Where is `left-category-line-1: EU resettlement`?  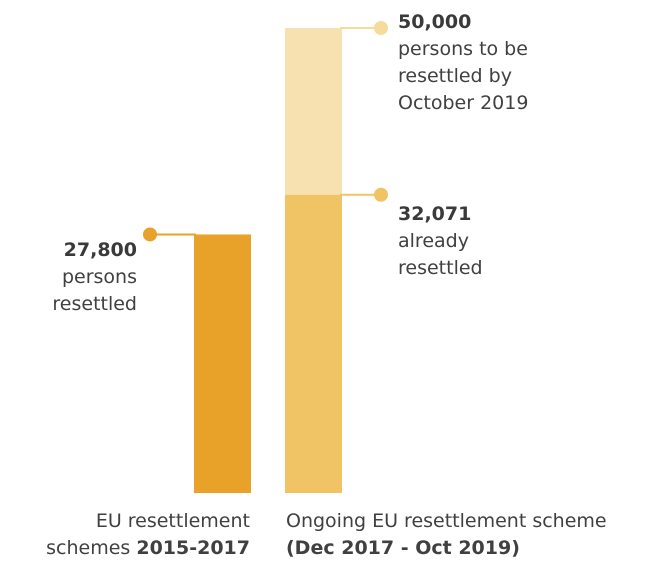 left-category-line-1: EU resettlement is located at coordinates (172, 521).